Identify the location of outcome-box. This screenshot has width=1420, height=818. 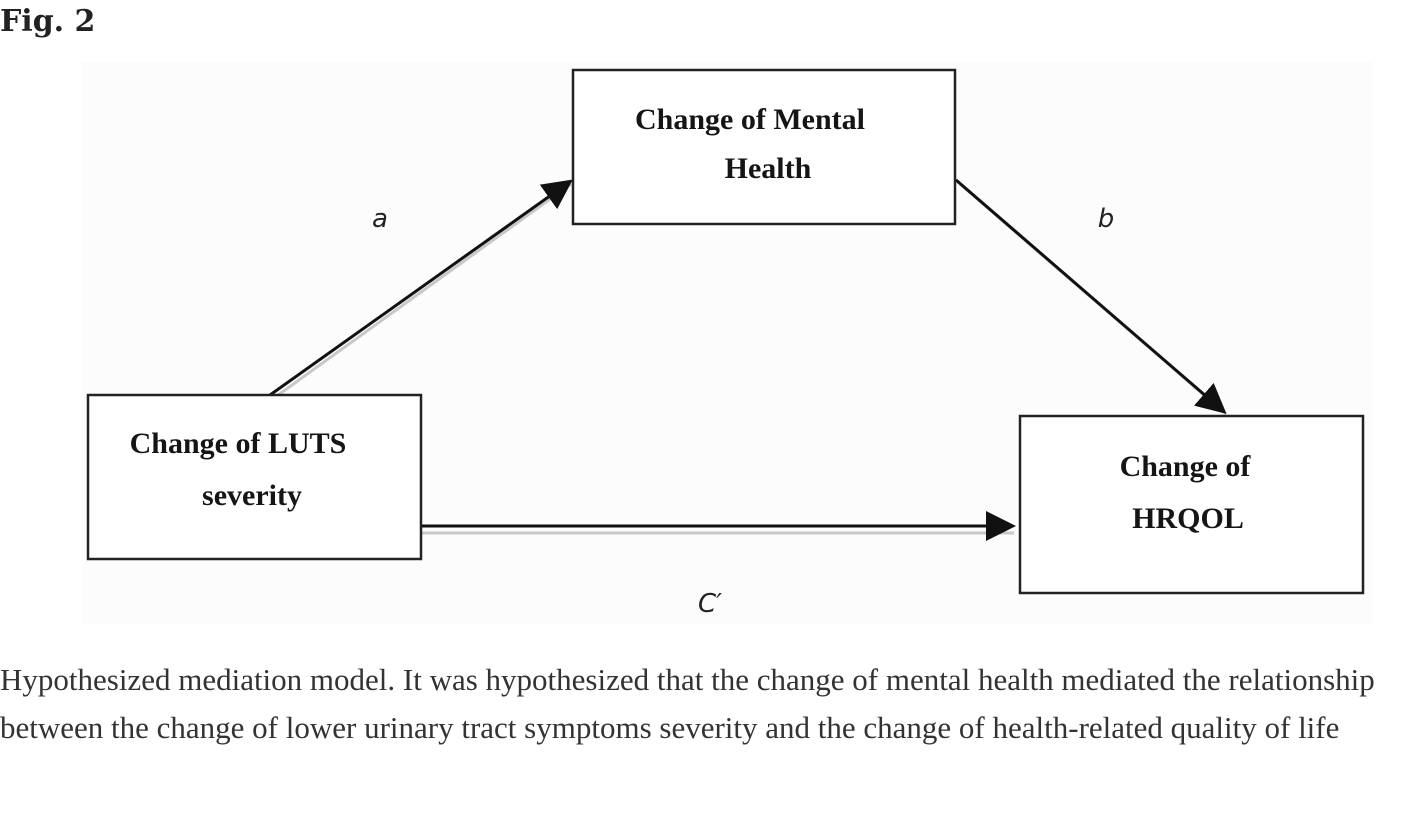
(1191, 504).